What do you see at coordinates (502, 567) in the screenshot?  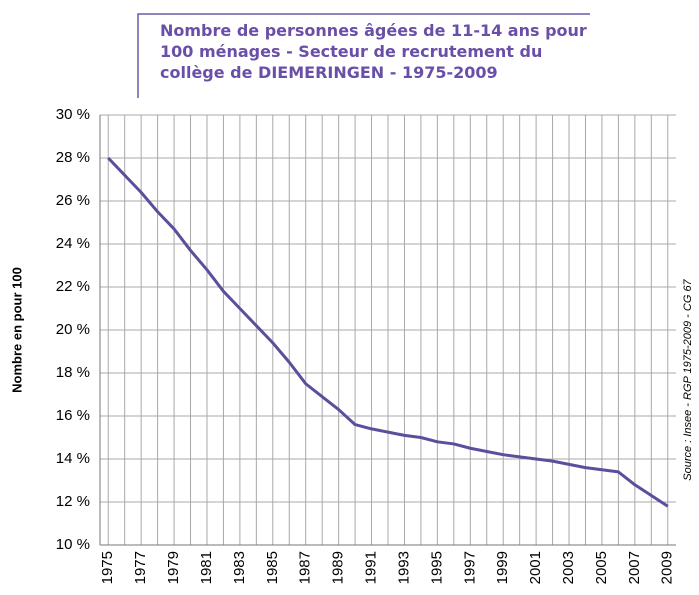 I see `x-tick-label: 1999` at bounding box center [502, 567].